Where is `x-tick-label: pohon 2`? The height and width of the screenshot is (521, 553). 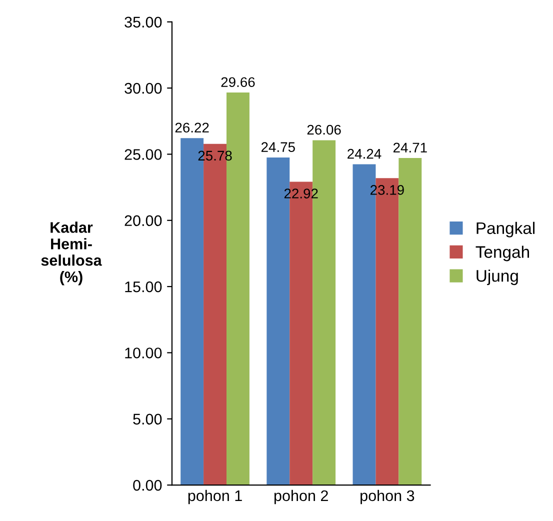
x-tick-label: pohon 2 is located at coordinates (301, 497).